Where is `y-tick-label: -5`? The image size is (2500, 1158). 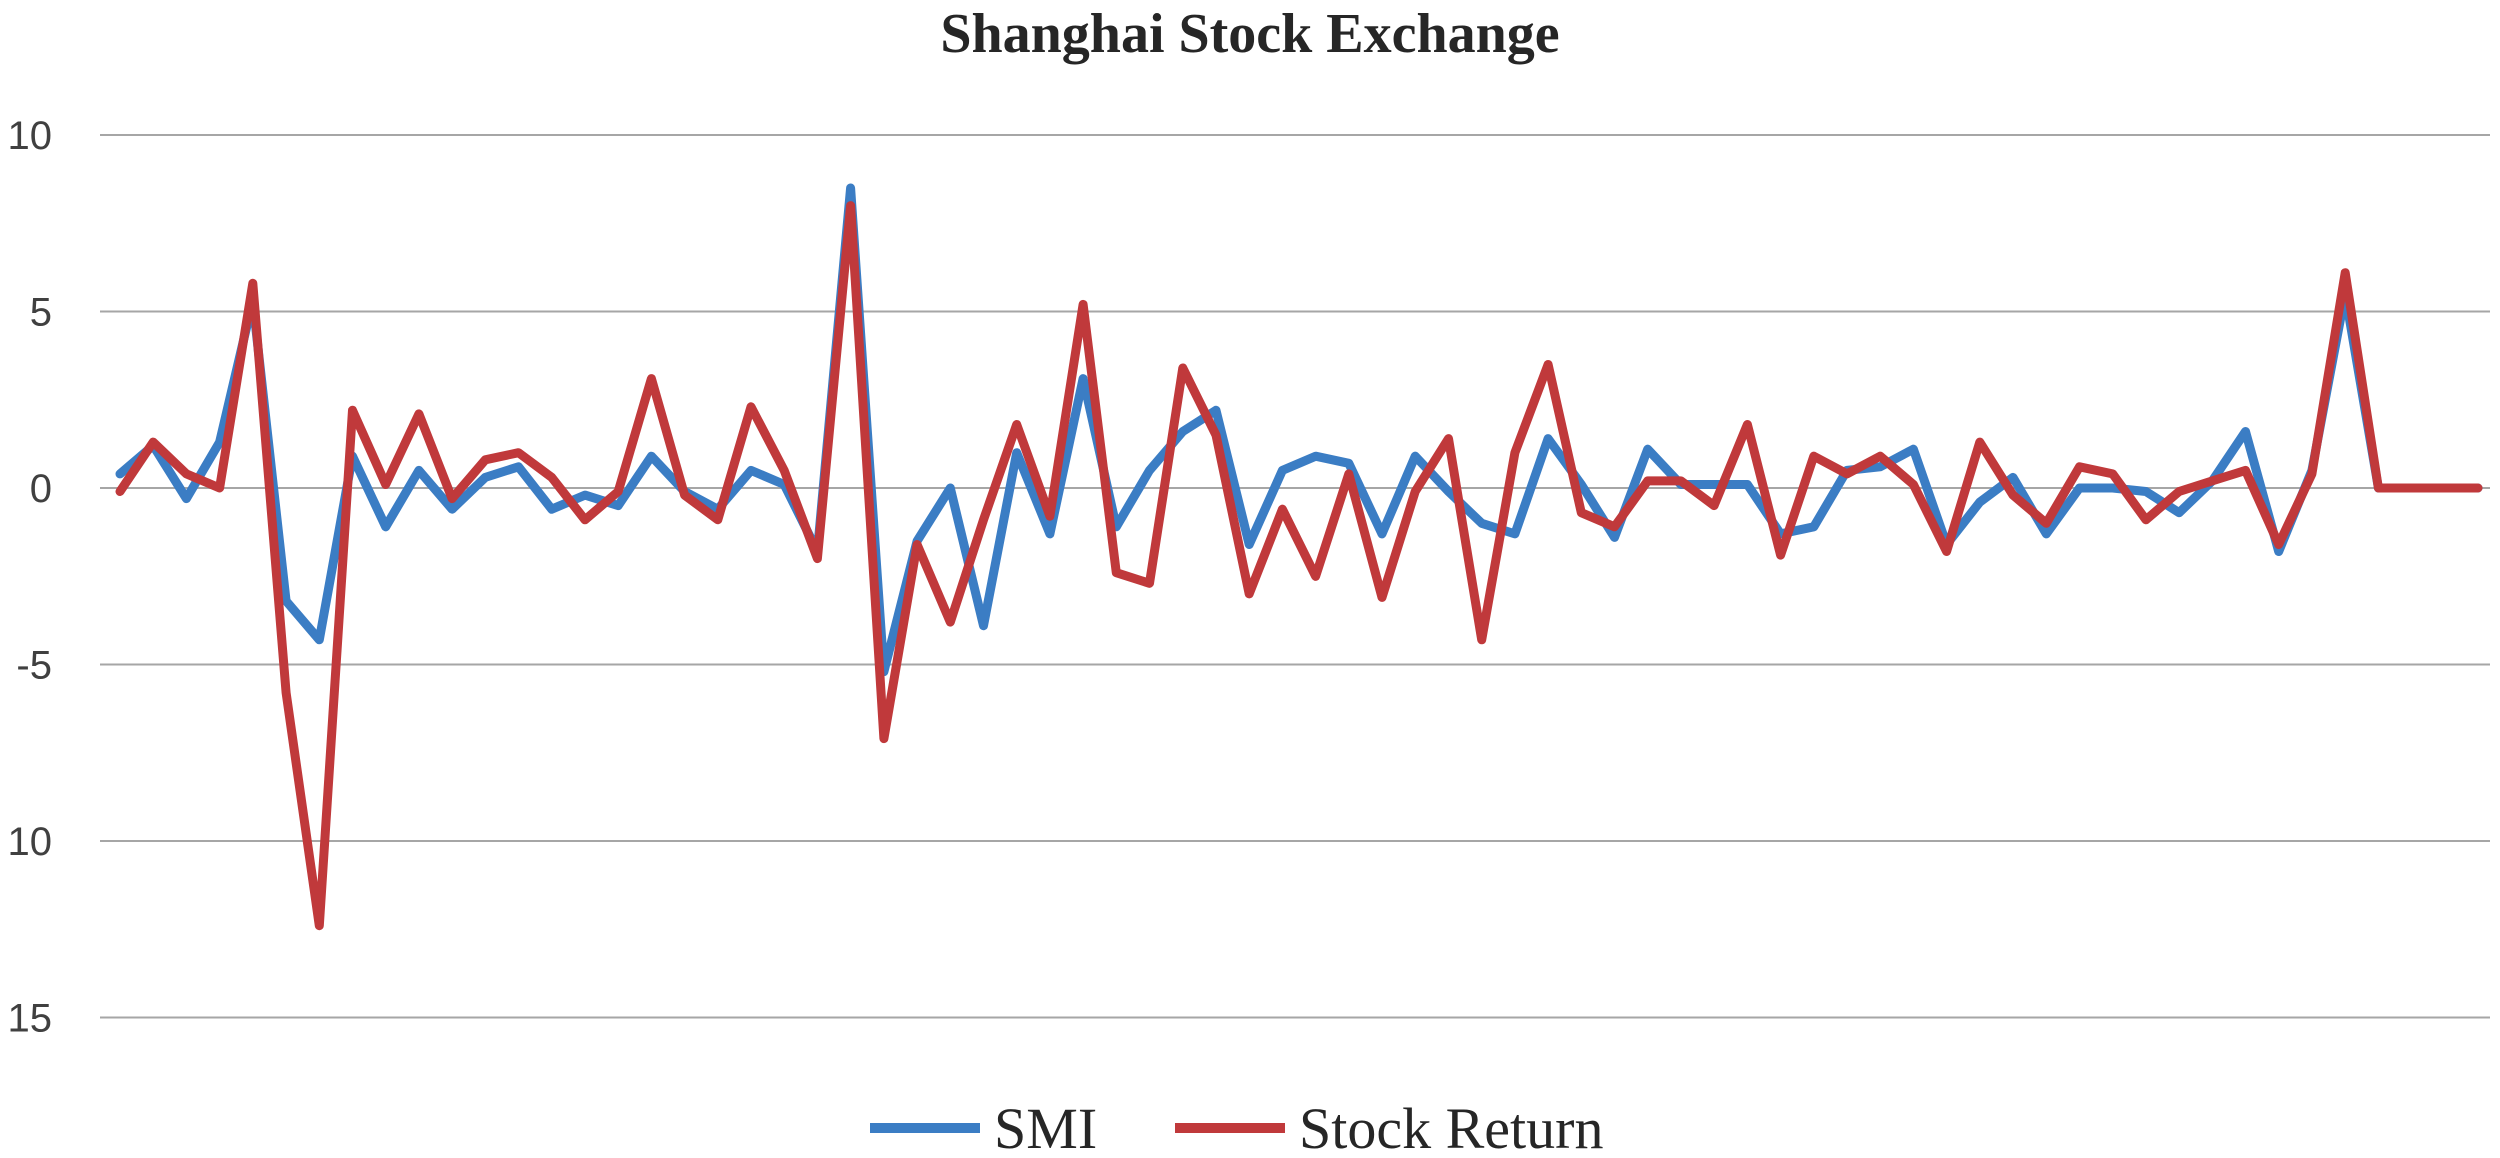 y-tick-label: -5 is located at coordinates (34, 666).